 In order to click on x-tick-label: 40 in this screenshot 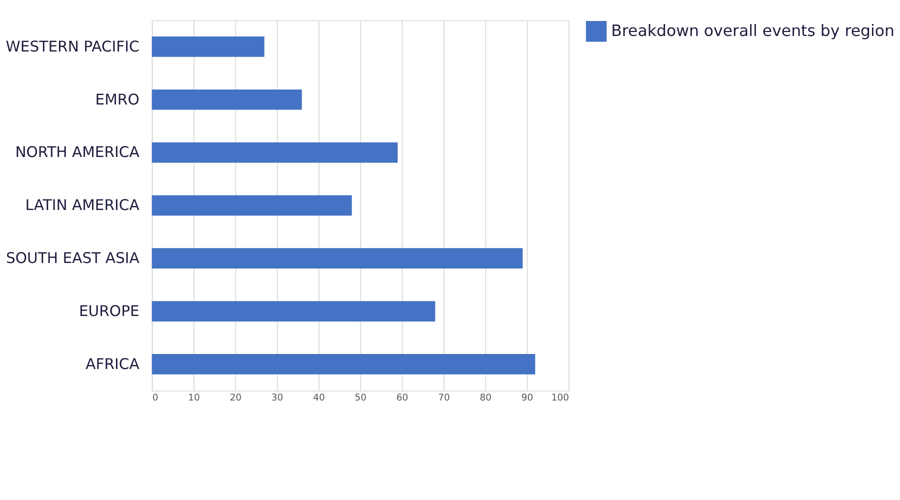, I will do `click(319, 398)`.